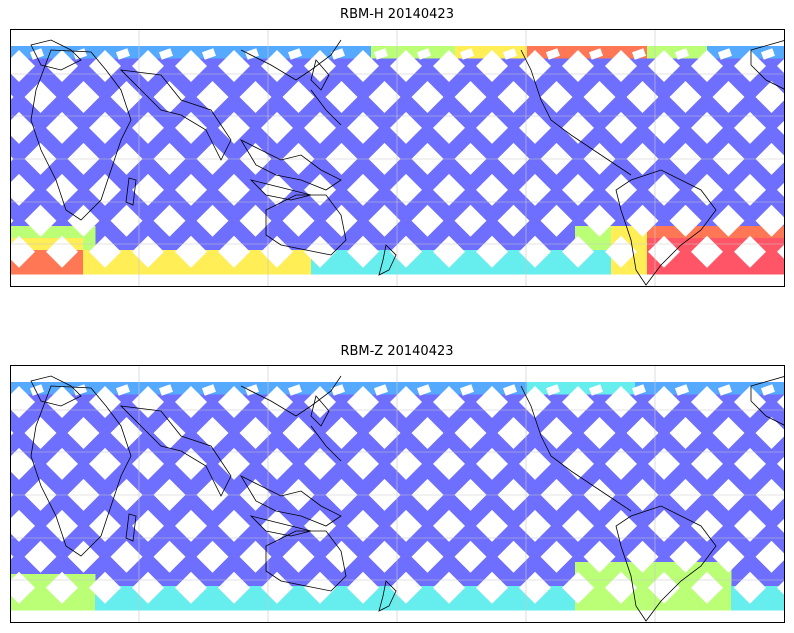  What do you see at coordinates (397, 14) in the screenshot?
I see `panel-title: RBM-H 20140423` at bounding box center [397, 14].